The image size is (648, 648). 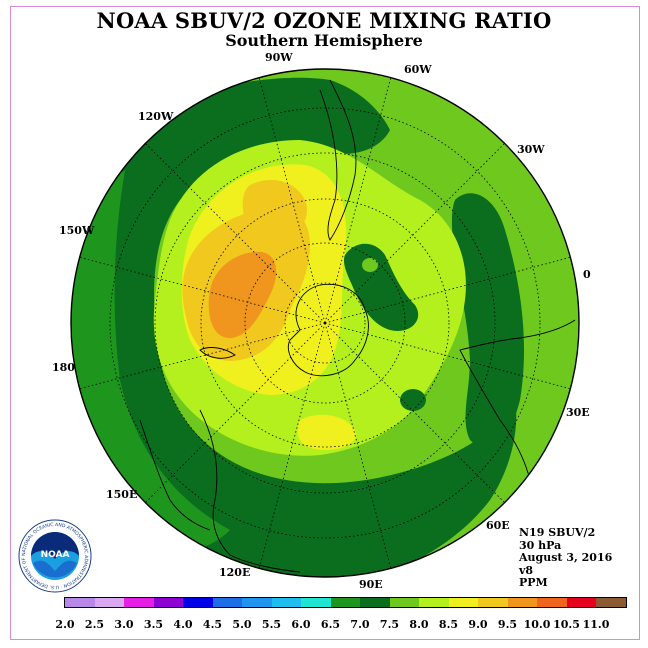 What do you see at coordinates (566, 624) in the screenshot?
I see `legend-label: 10.5` at bounding box center [566, 624].